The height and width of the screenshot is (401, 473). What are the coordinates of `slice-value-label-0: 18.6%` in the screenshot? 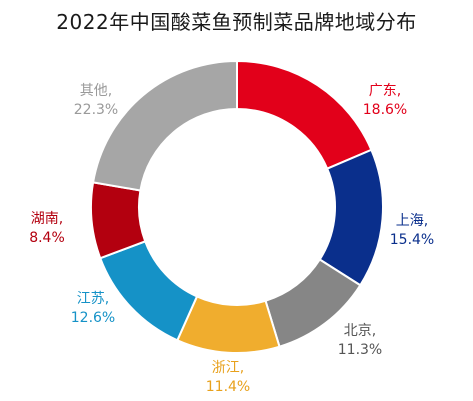 It's located at (385, 110).